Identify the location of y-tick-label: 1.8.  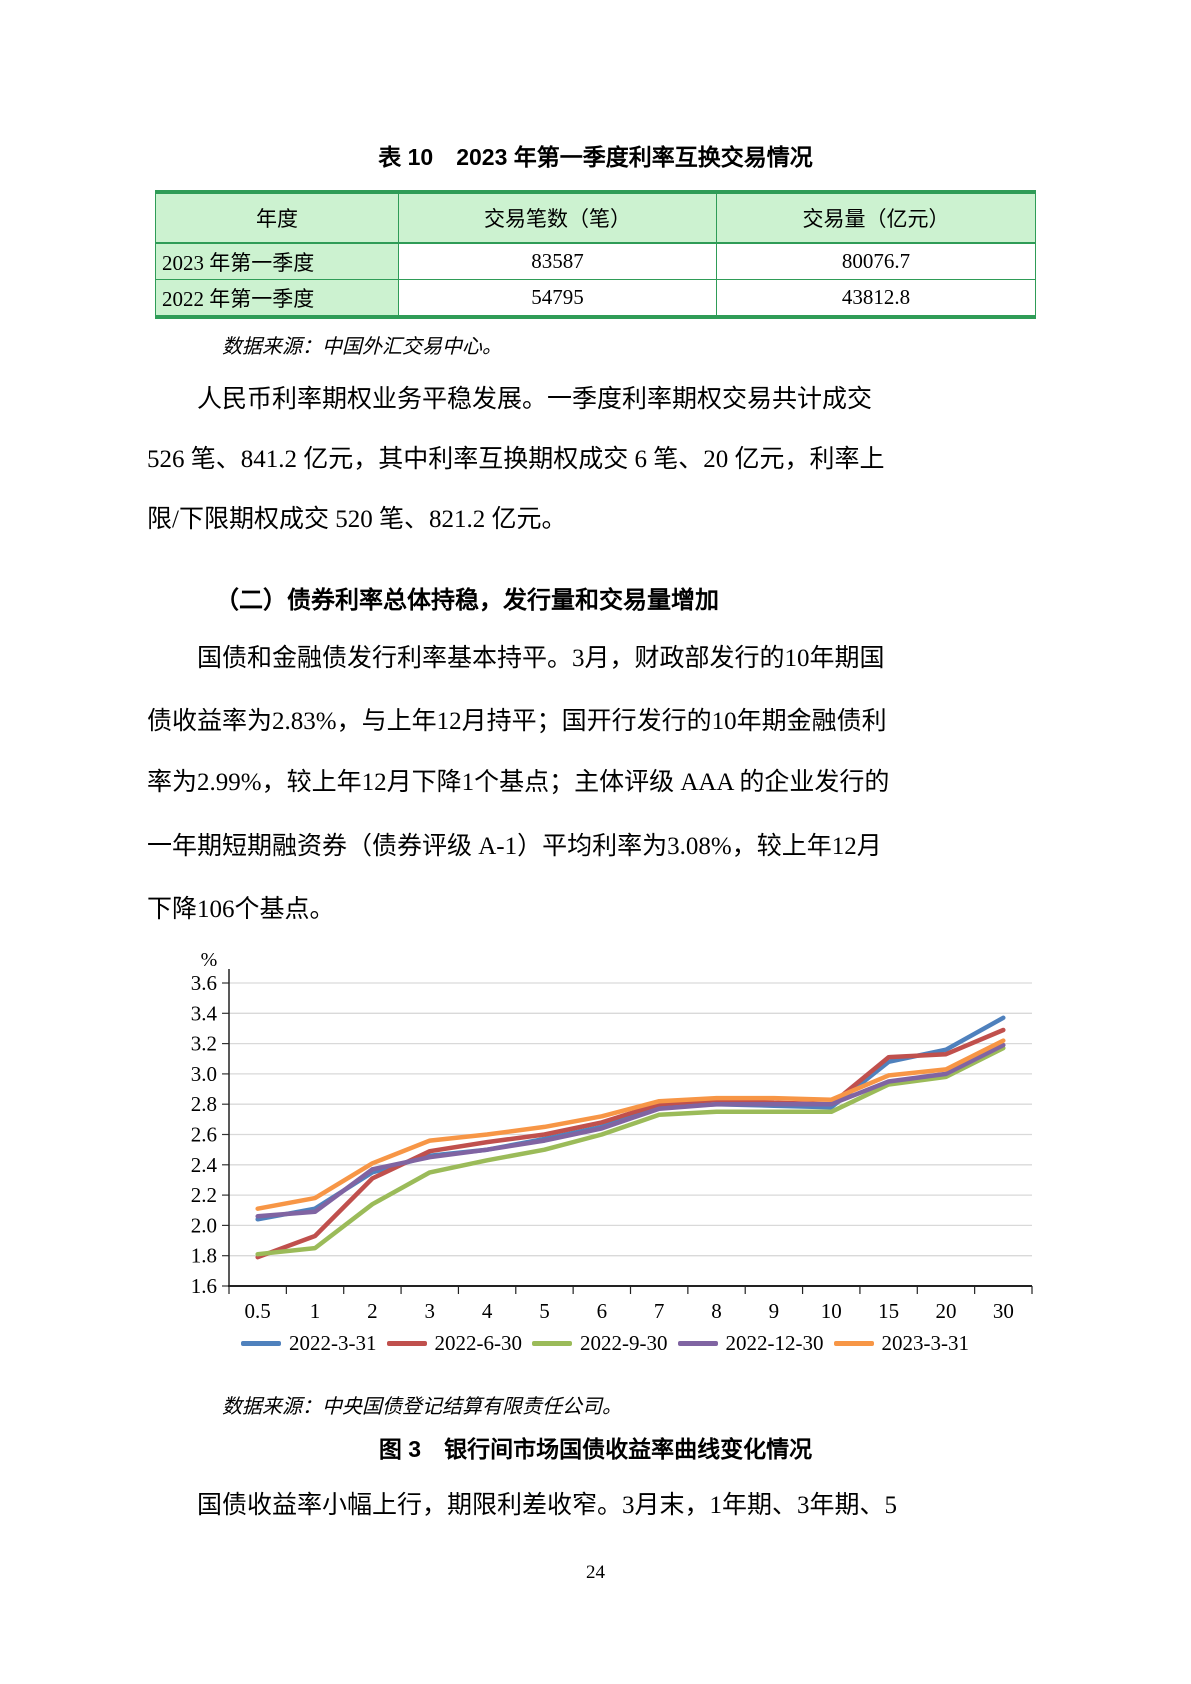
(204, 1256).